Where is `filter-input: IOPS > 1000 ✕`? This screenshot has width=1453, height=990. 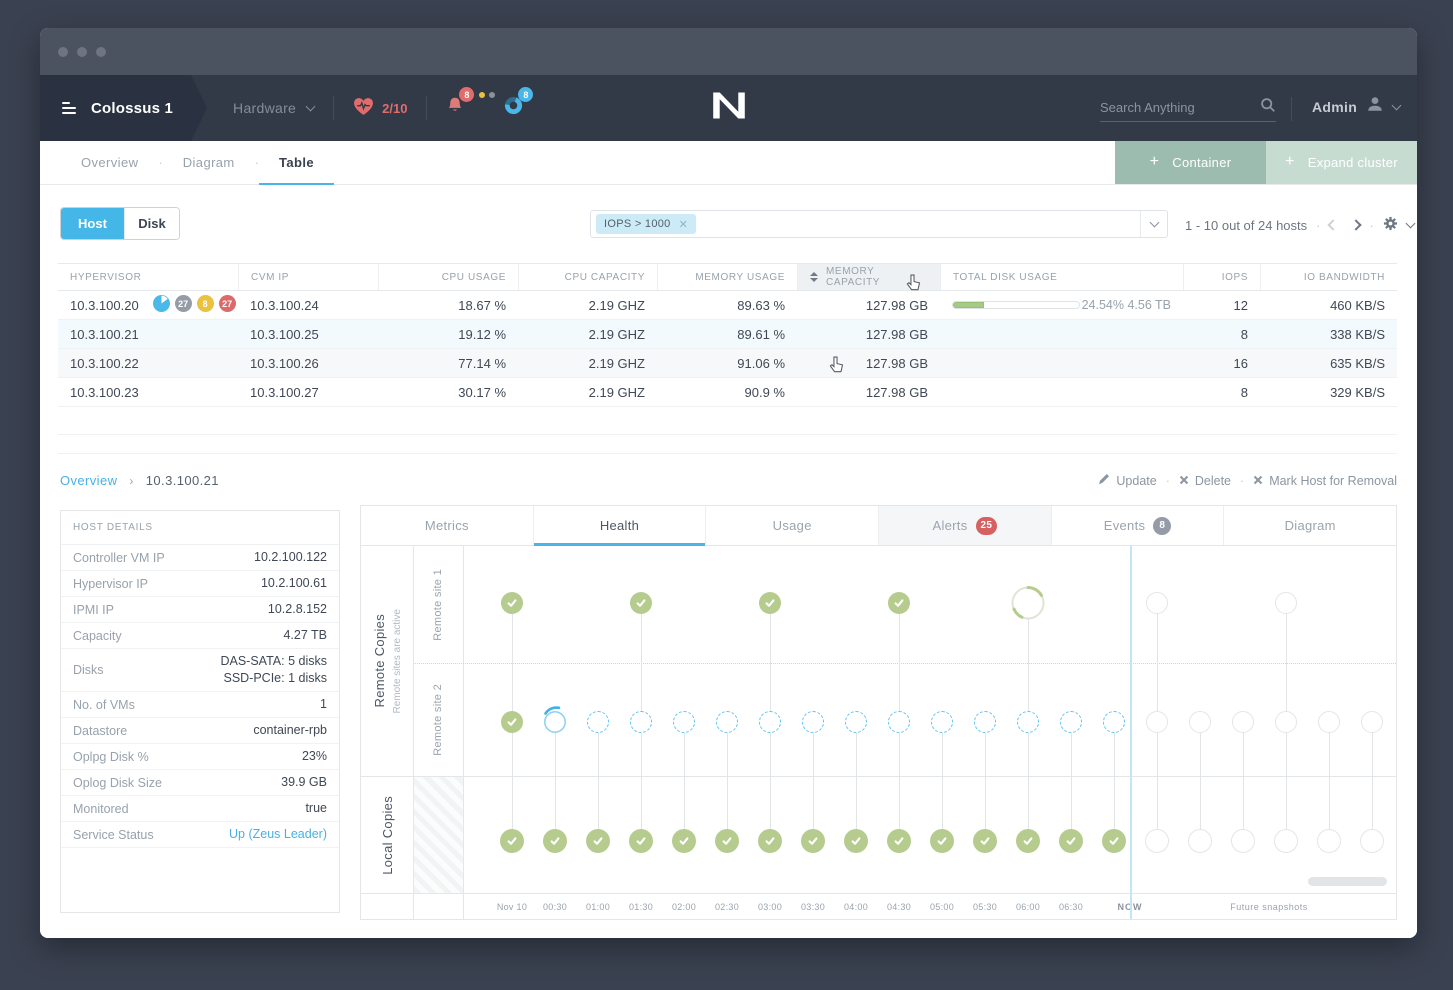
filter-input: IOPS > 1000 ✕ is located at coordinates (879, 224).